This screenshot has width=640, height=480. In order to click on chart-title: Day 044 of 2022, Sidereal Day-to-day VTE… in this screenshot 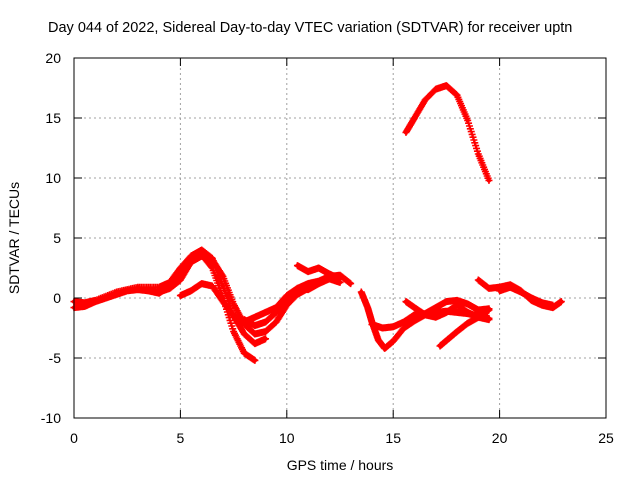, I will do `click(310, 28)`.